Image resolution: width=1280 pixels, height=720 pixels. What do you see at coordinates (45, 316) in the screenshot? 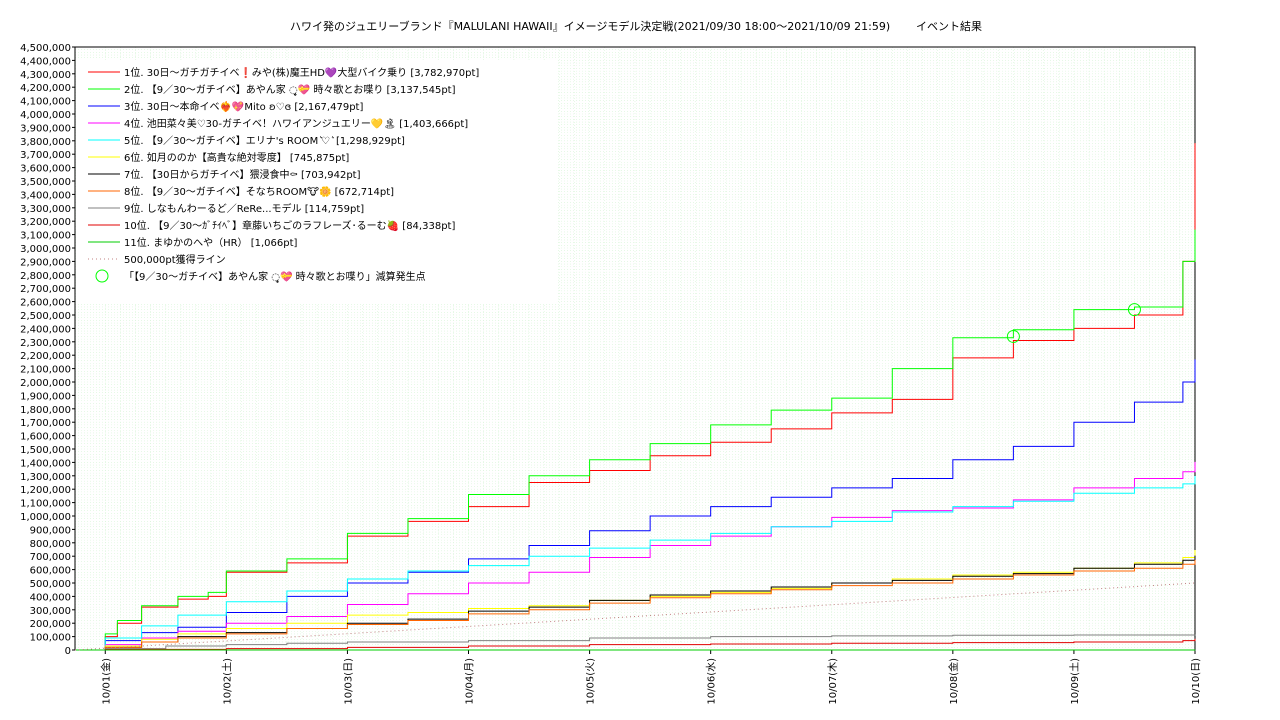
I see `y-tick-label: 2,500,000` at bounding box center [45, 316].